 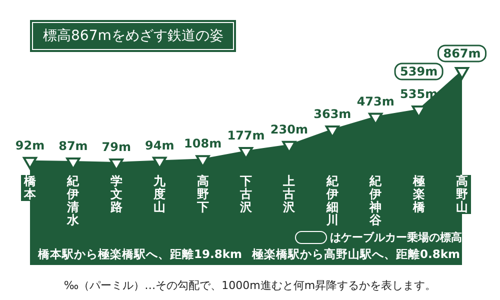 I want to click on text: ‰（パーミル）…その勾配で、1000m進むと何m昇降するかを表します。, so click(x=250, y=285).